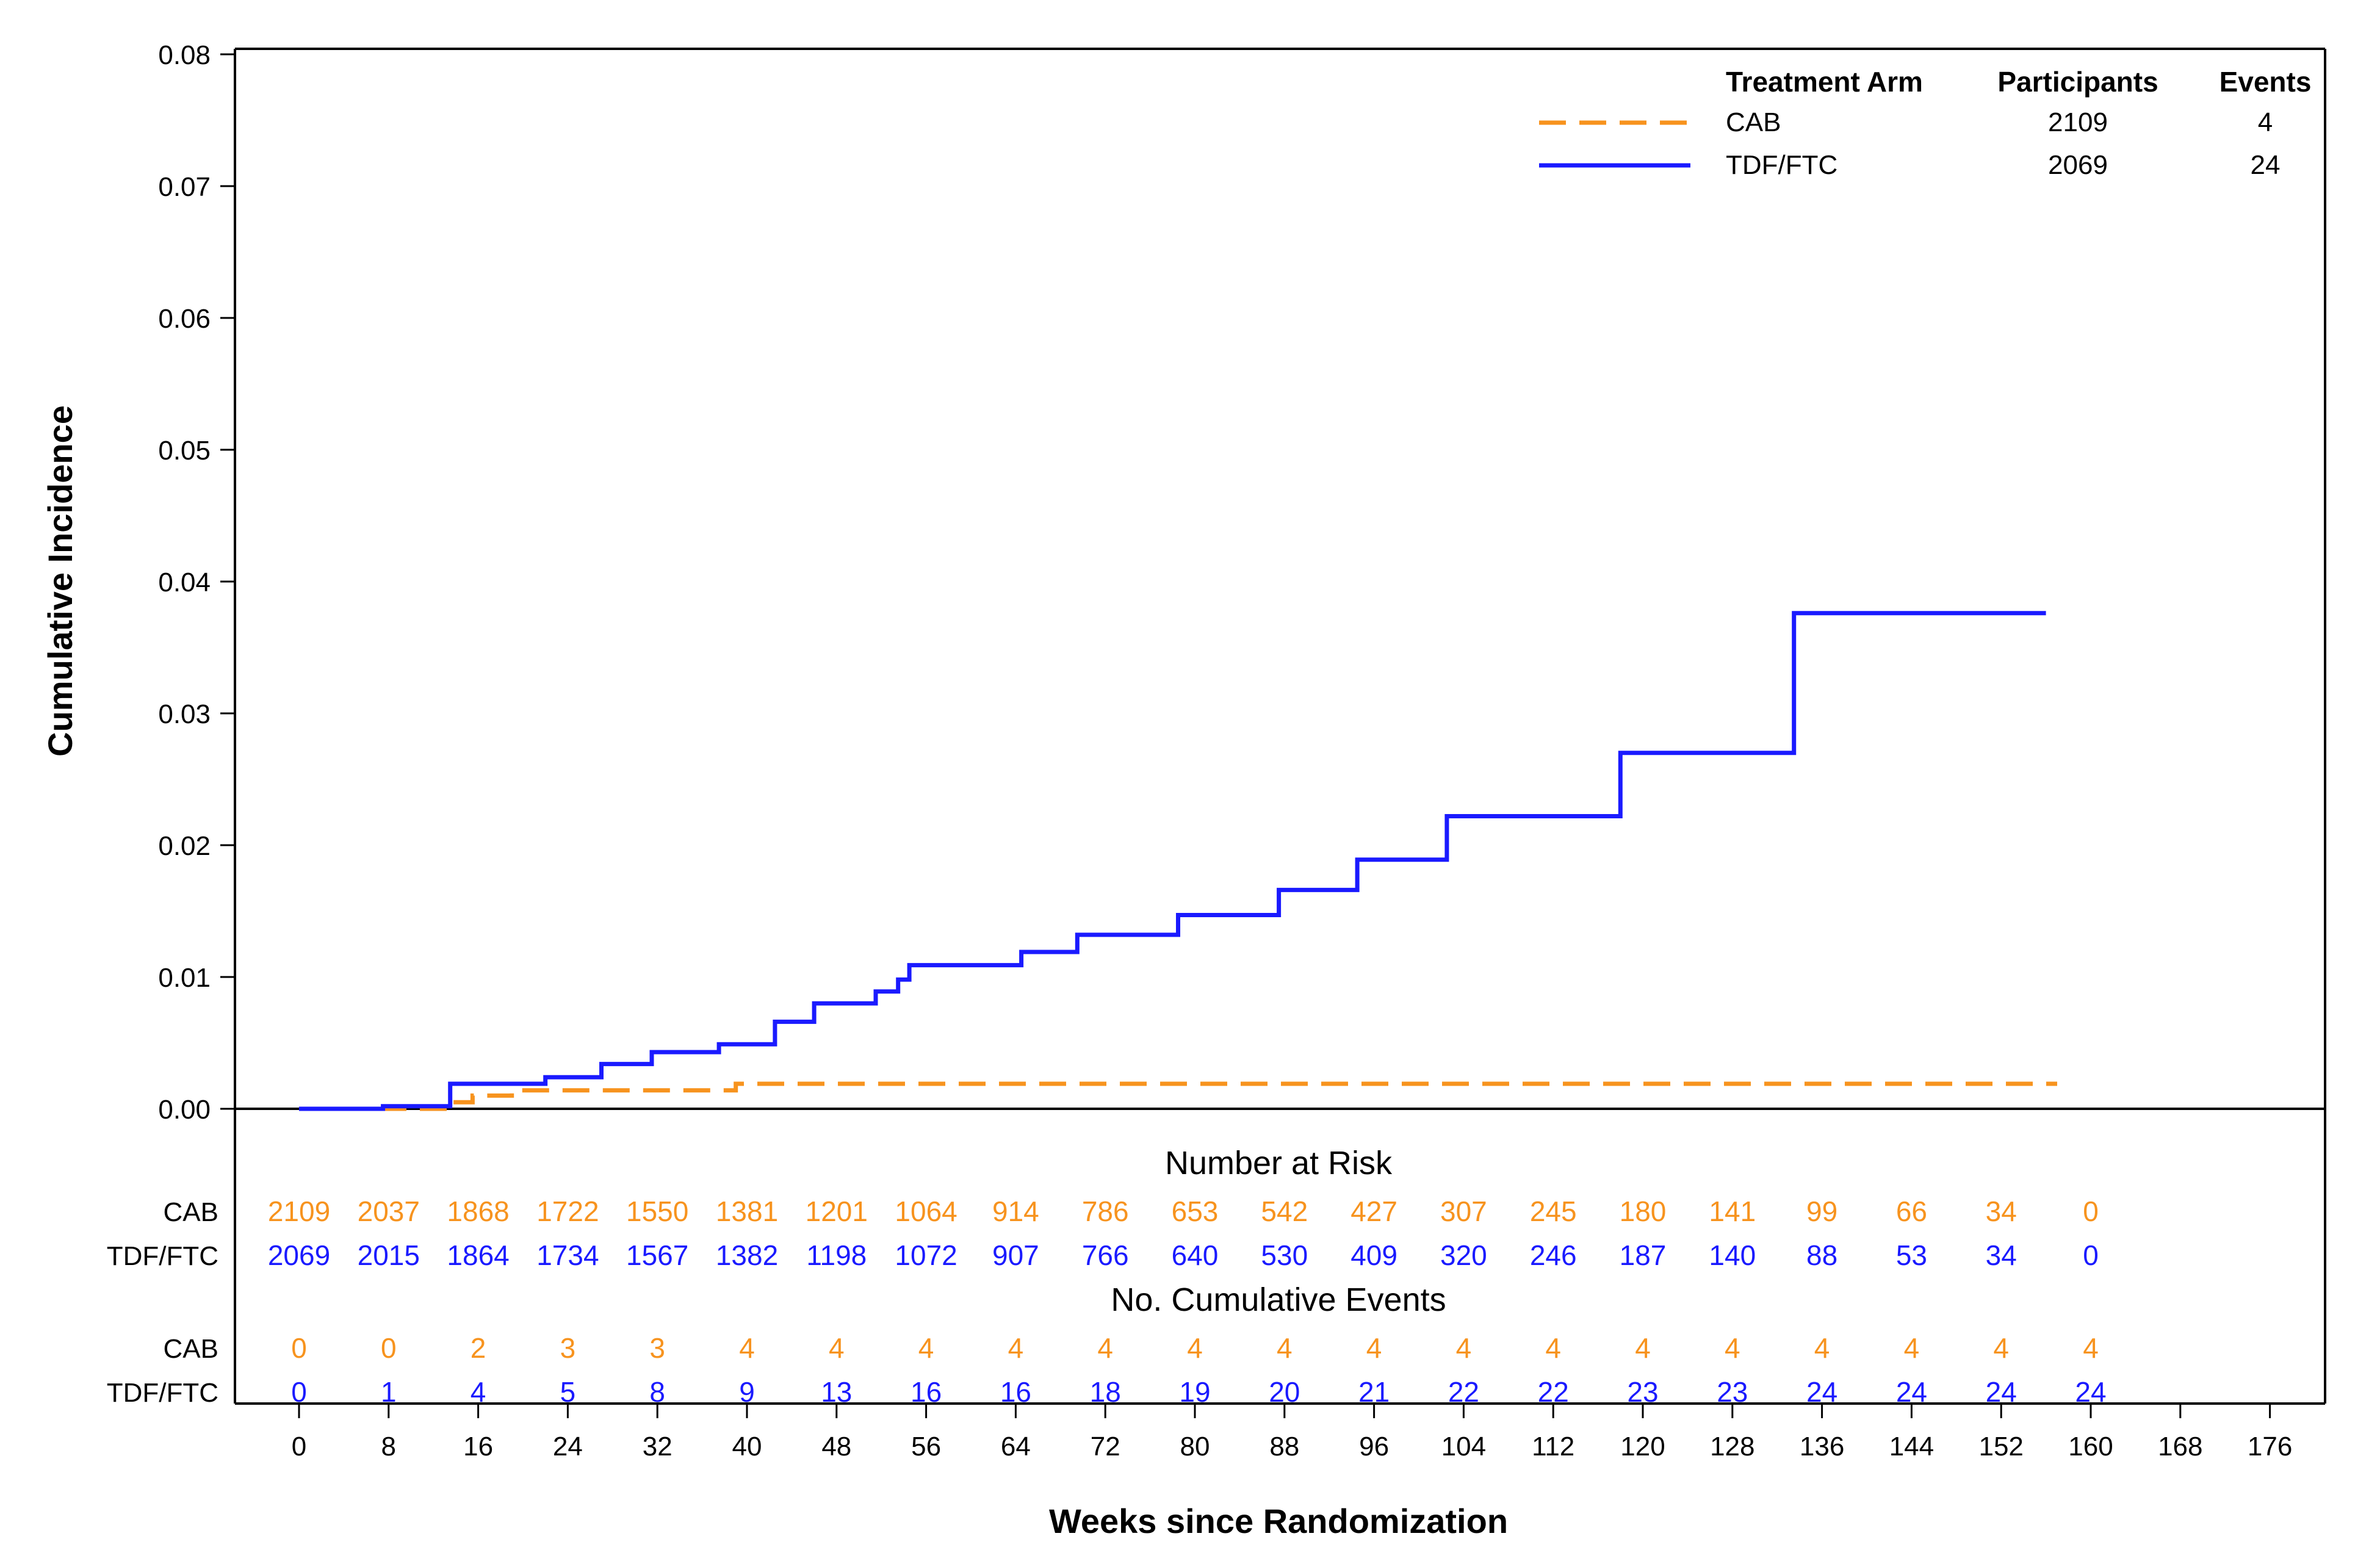  Describe the element at coordinates (185, 582) in the screenshot. I see `y-tick-label: 0.04` at that location.